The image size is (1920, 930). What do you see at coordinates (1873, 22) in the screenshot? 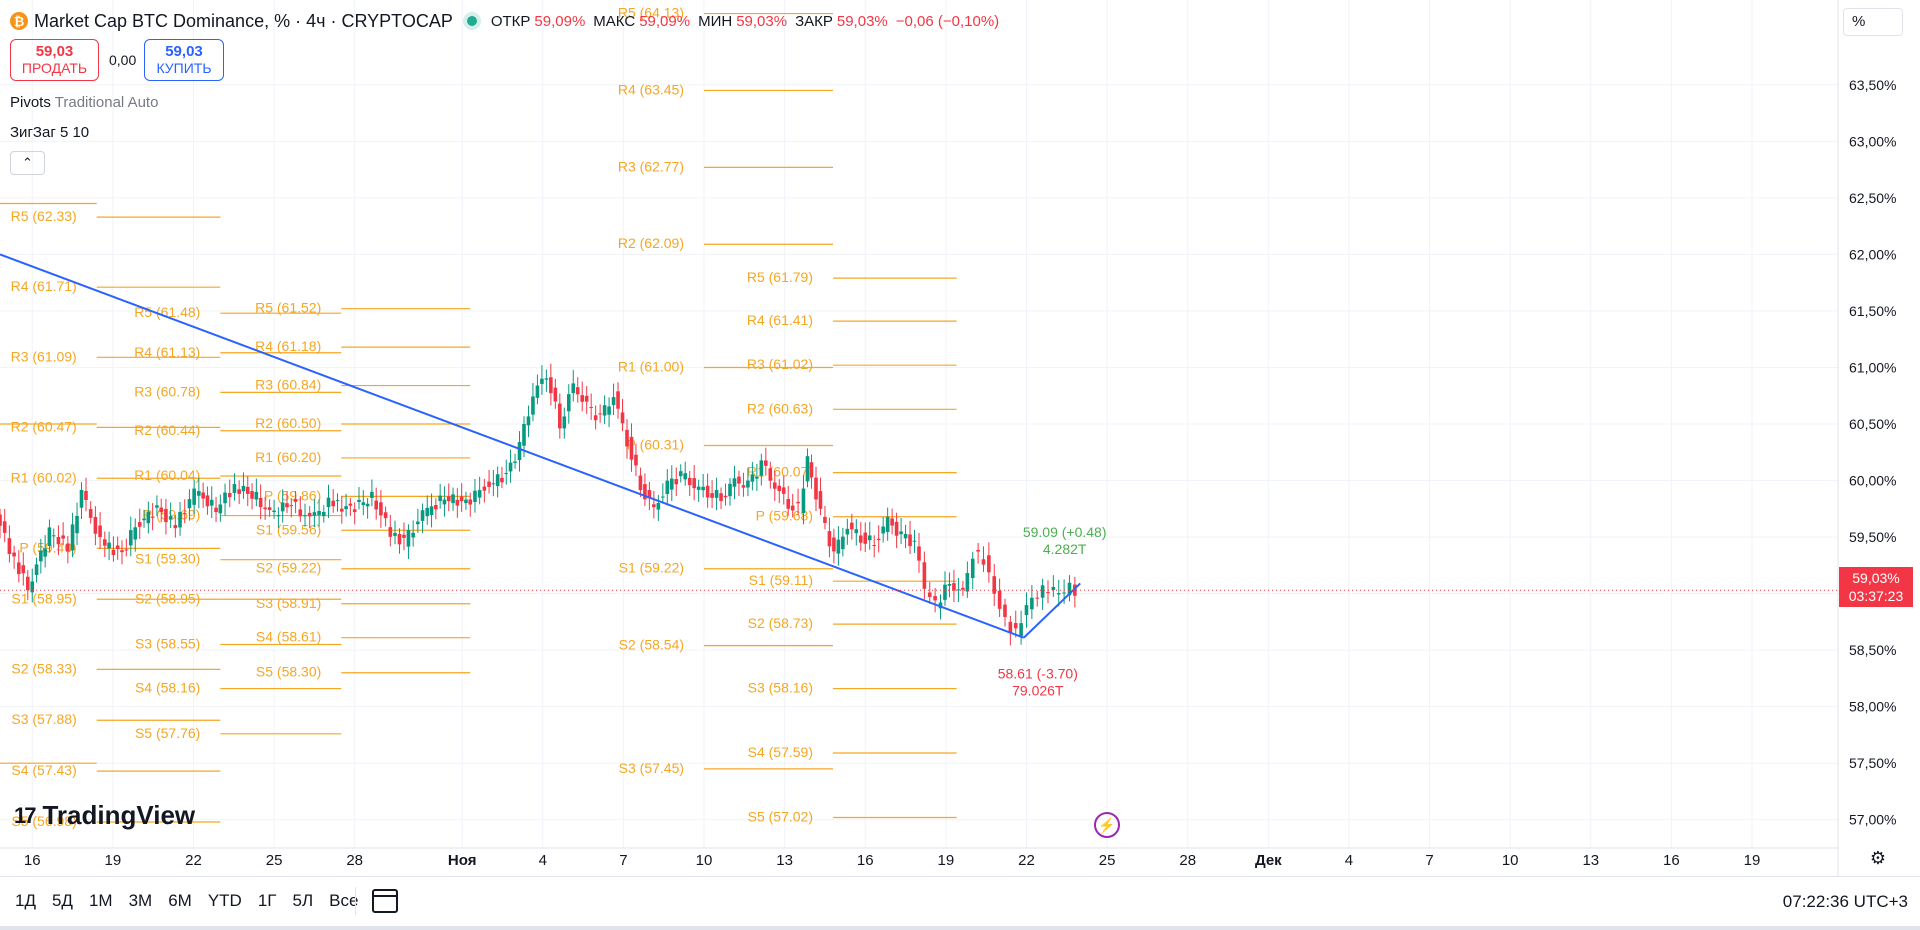
I see `unit-selector: %` at bounding box center [1873, 22].